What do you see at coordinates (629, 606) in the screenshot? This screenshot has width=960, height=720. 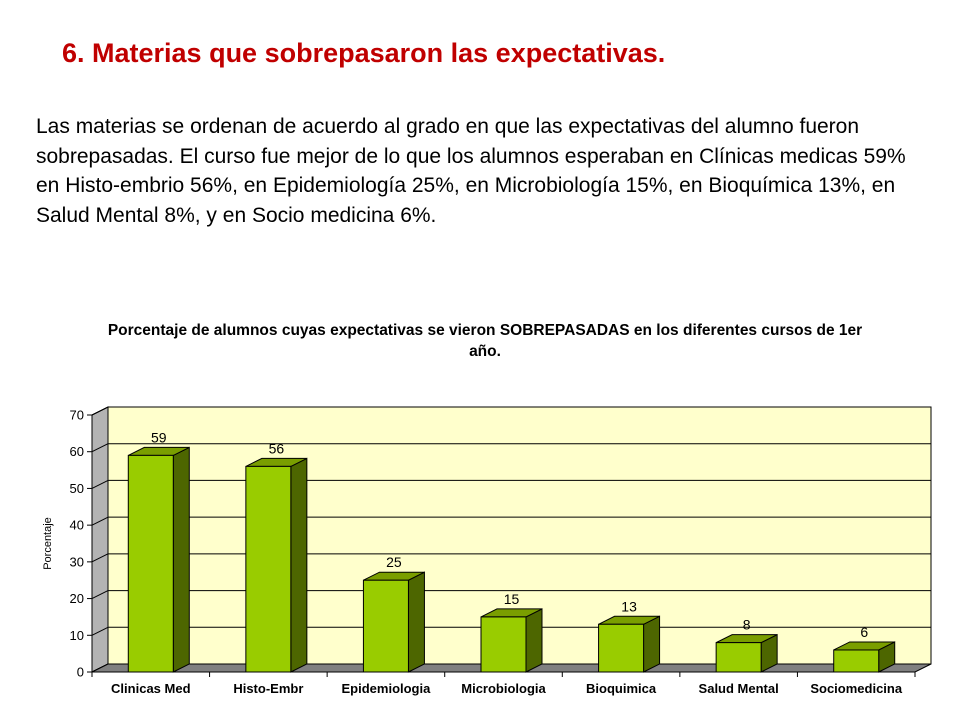 I see `data-label: 13` at bounding box center [629, 606].